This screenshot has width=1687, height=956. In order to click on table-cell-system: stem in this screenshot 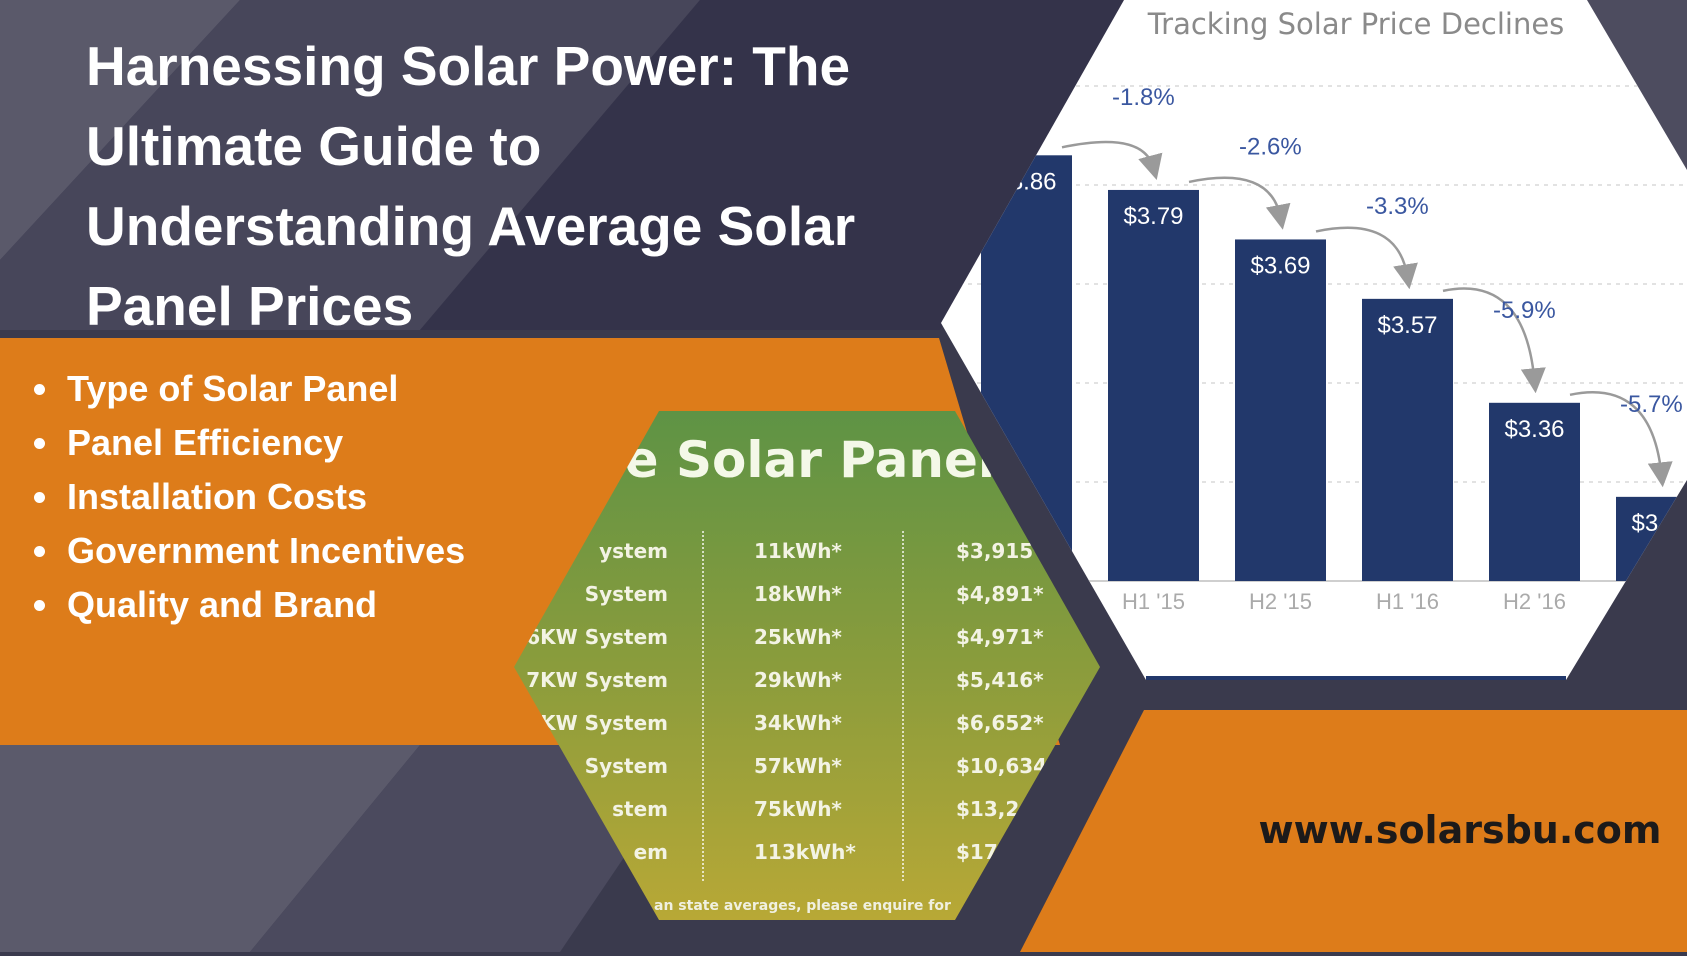, I will do `click(640, 809)`.